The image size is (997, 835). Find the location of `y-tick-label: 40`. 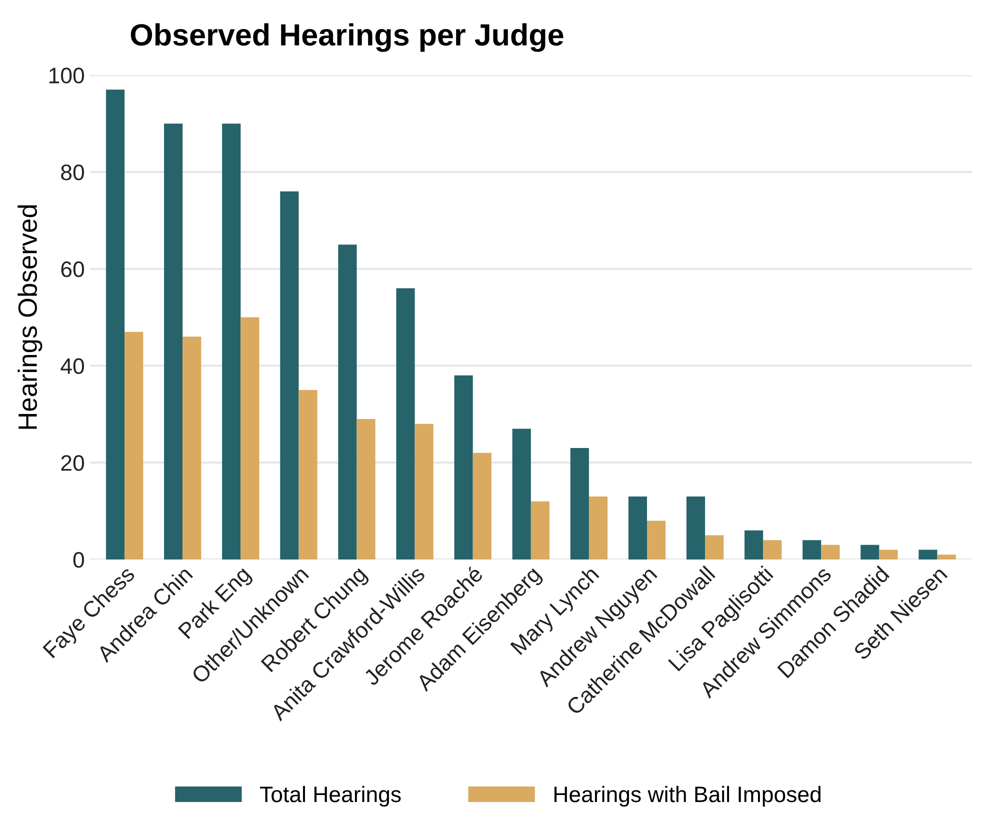

y-tick-label: 40 is located at coordinates (72, 366).